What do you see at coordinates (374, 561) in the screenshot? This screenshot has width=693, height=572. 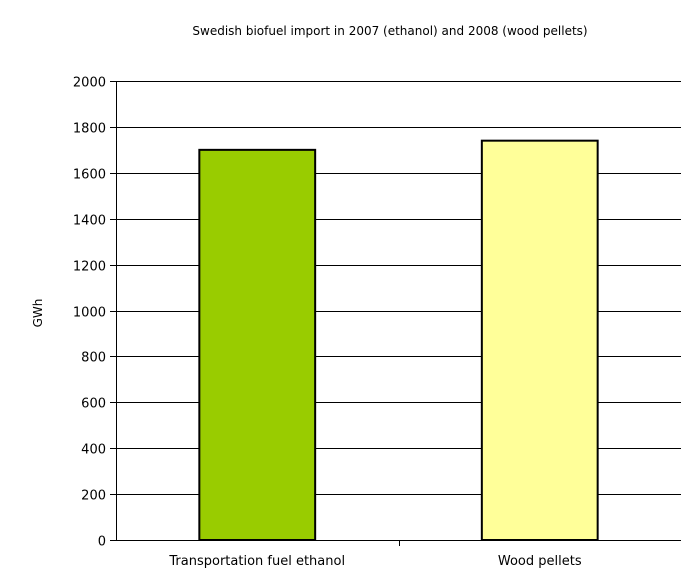 I see `x-tick-labels: Transportation fuel ethanol Wood pellets` at bounding box center [374, 561].